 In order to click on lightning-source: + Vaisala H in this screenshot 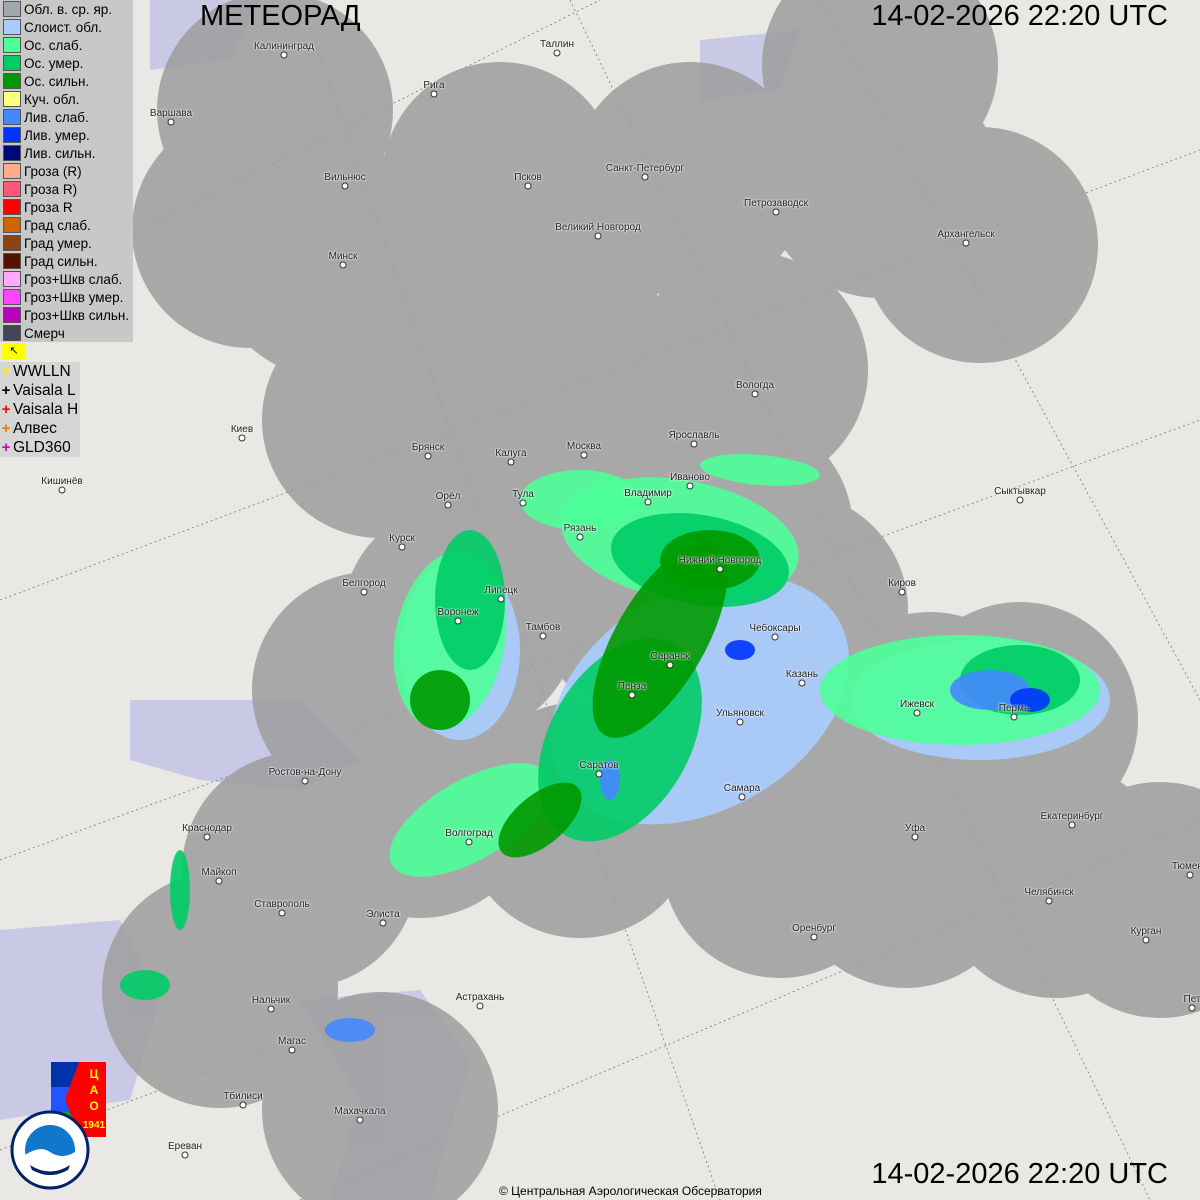, I will do `click(40, 409)`.